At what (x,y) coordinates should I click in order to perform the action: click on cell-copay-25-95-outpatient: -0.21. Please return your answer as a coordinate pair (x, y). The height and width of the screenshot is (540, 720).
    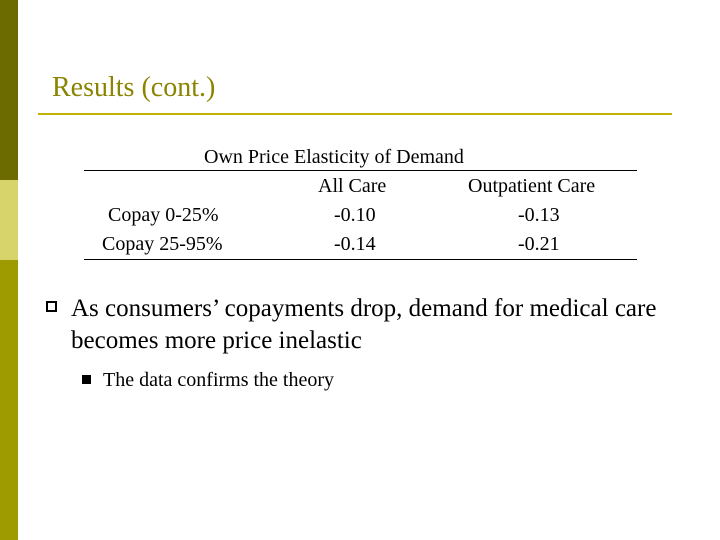
    Looking at the image, I should click on (539, 244).